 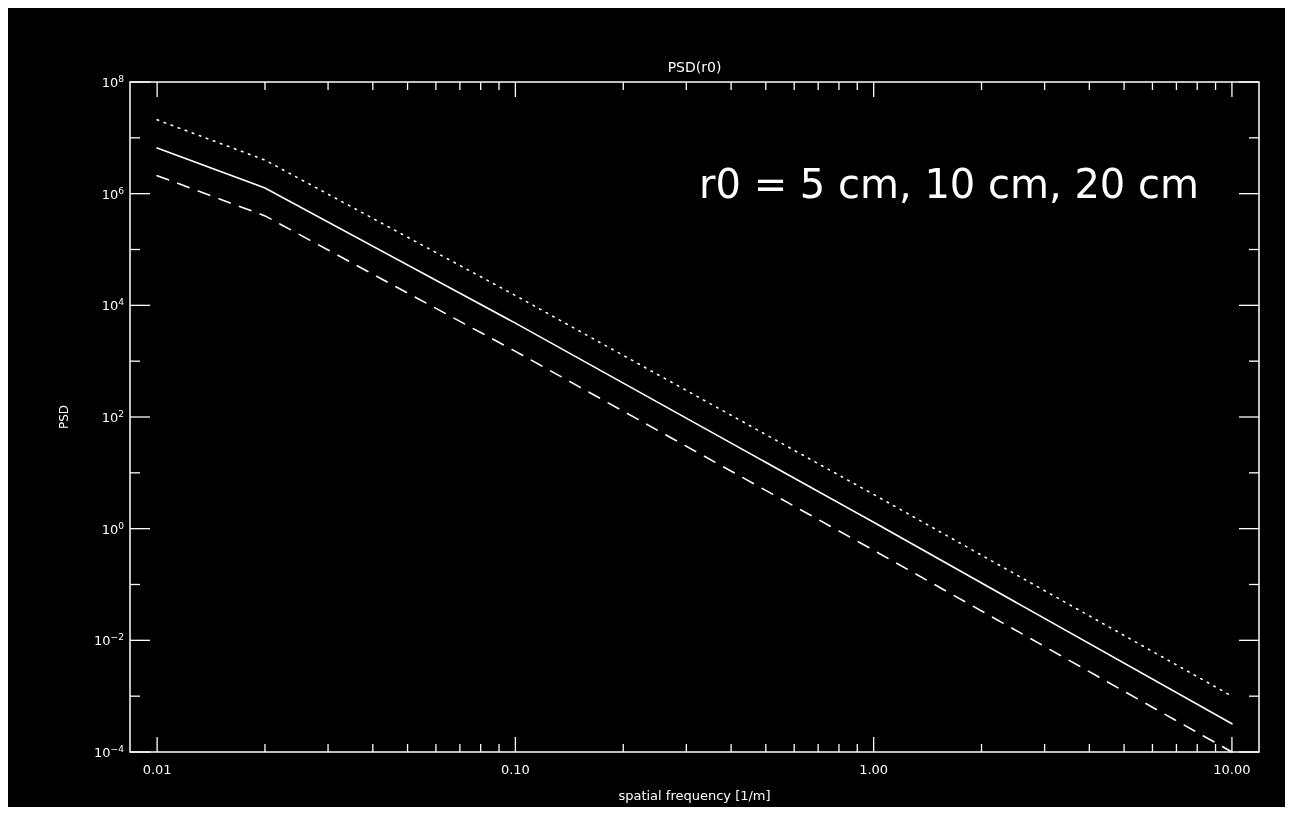 I want to click on chart-title: PSD(r0), so click(x=694, y=67).